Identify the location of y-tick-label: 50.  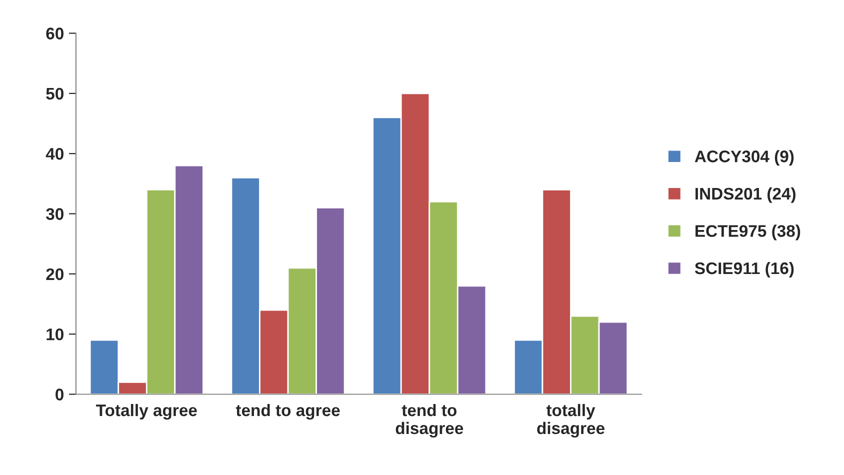
(55, 94).